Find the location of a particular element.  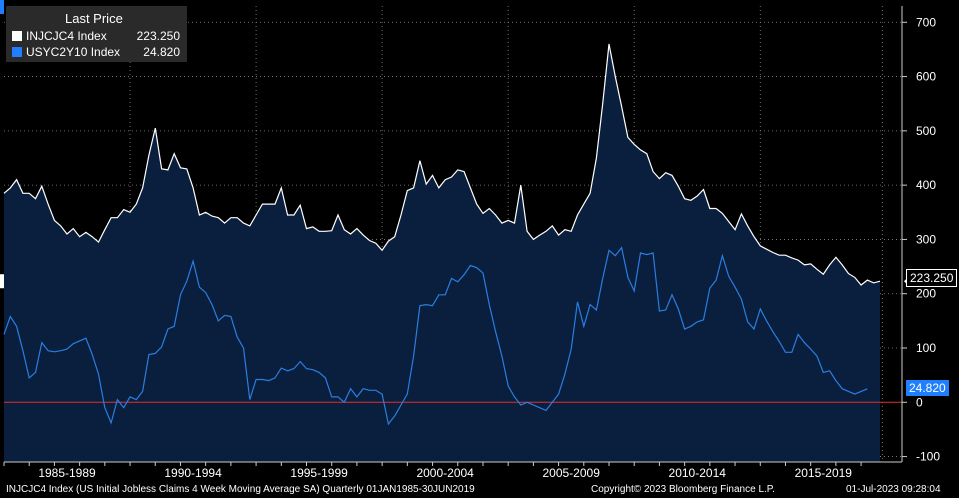

last-value-label-claims: 223.250 is located at coordinates (932, 278).